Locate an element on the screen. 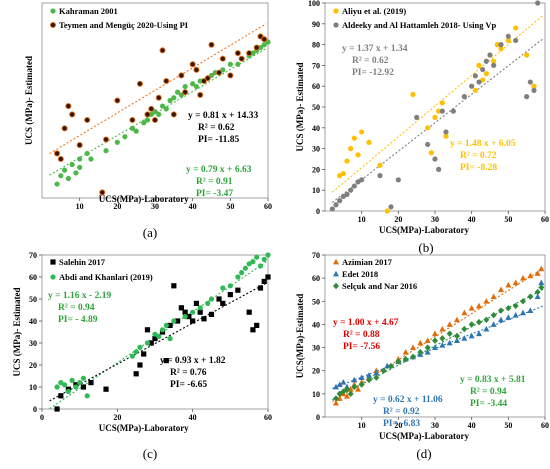 The width and height of the screenshot is (550, 469). x-tick-label: 20 is located at coordinates (398, 425).